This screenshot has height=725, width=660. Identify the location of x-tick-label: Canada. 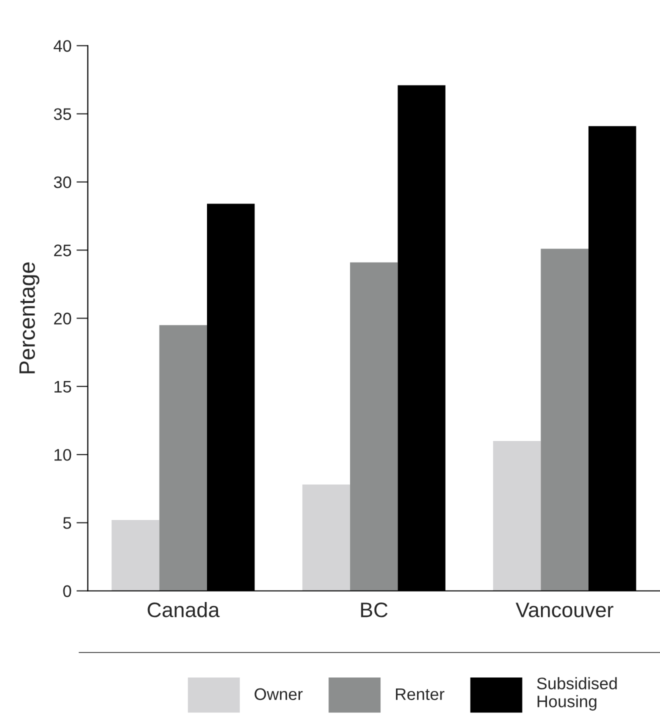
(184, 610).